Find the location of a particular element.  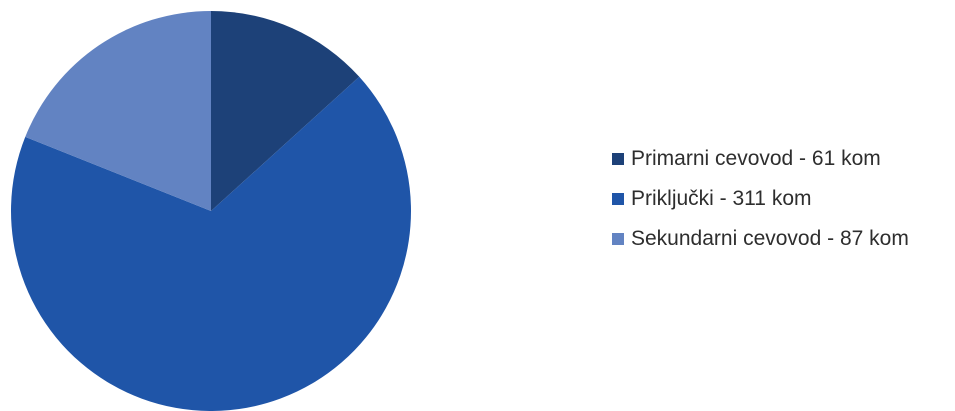

legend-swatch-primarni-cevovod is located at coordinates (618, 159).